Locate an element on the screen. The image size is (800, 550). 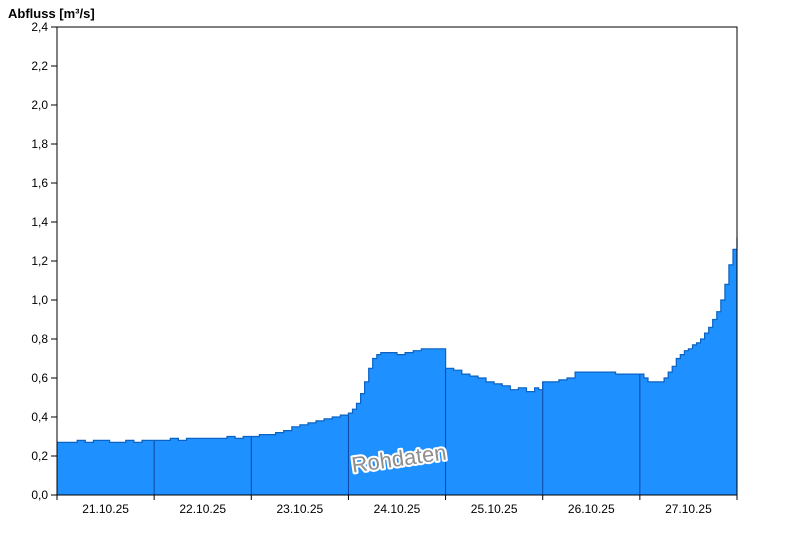
x-date-label: 27.10.25 is located at coordinates (688, 509).